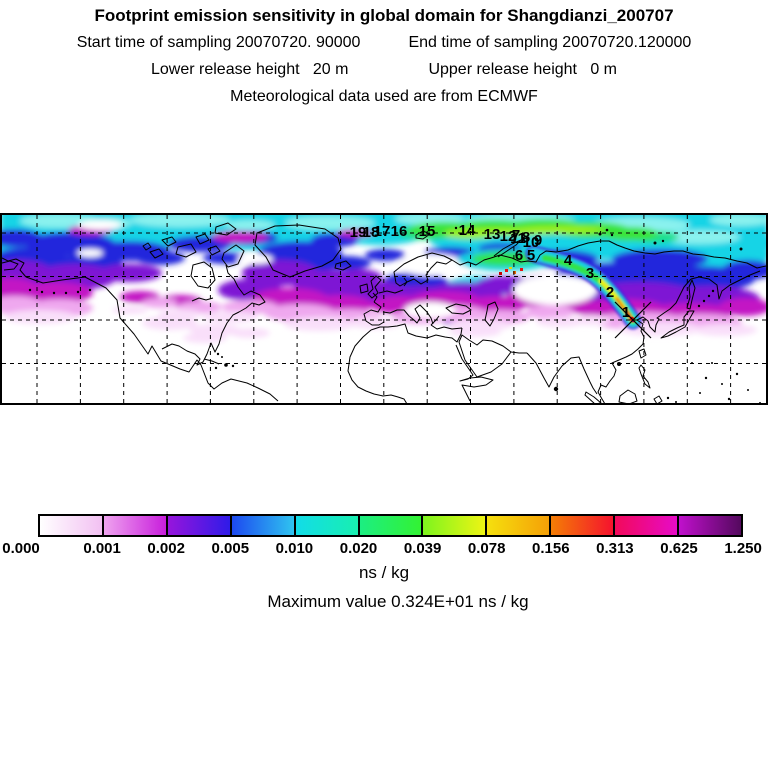 Image resolution: width=768 pixels, height=768 pixels. I want to click on trajectory-hour-label: 12, so click(508, 236).